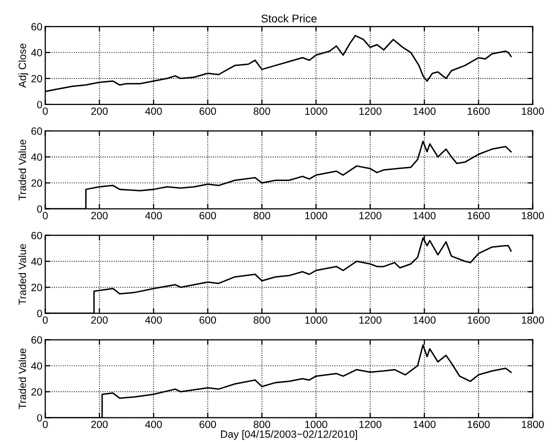 Image resolution: width=552 pixels, height=442 pixels. What do you see at coordinates (23, 66) in the screenshot?
I see `y-axis-title: Adj Close` at bounding box center [23, 66].